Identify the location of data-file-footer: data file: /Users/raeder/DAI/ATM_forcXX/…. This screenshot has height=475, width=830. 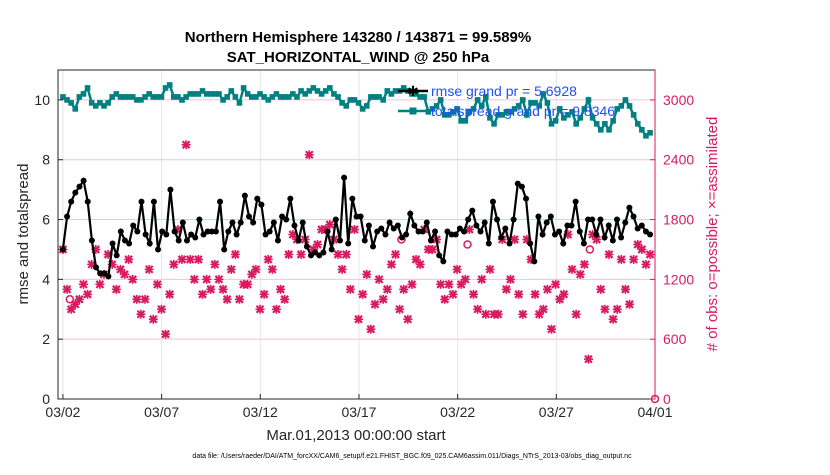
(412, 456).